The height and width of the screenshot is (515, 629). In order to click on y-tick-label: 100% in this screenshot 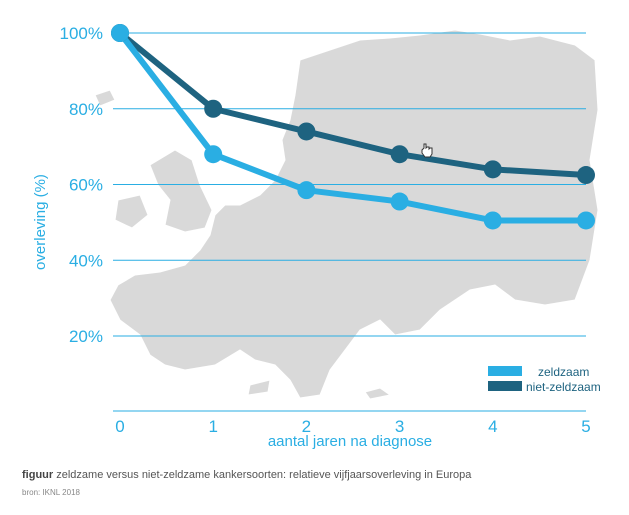, I will do `click(81, 33)`.